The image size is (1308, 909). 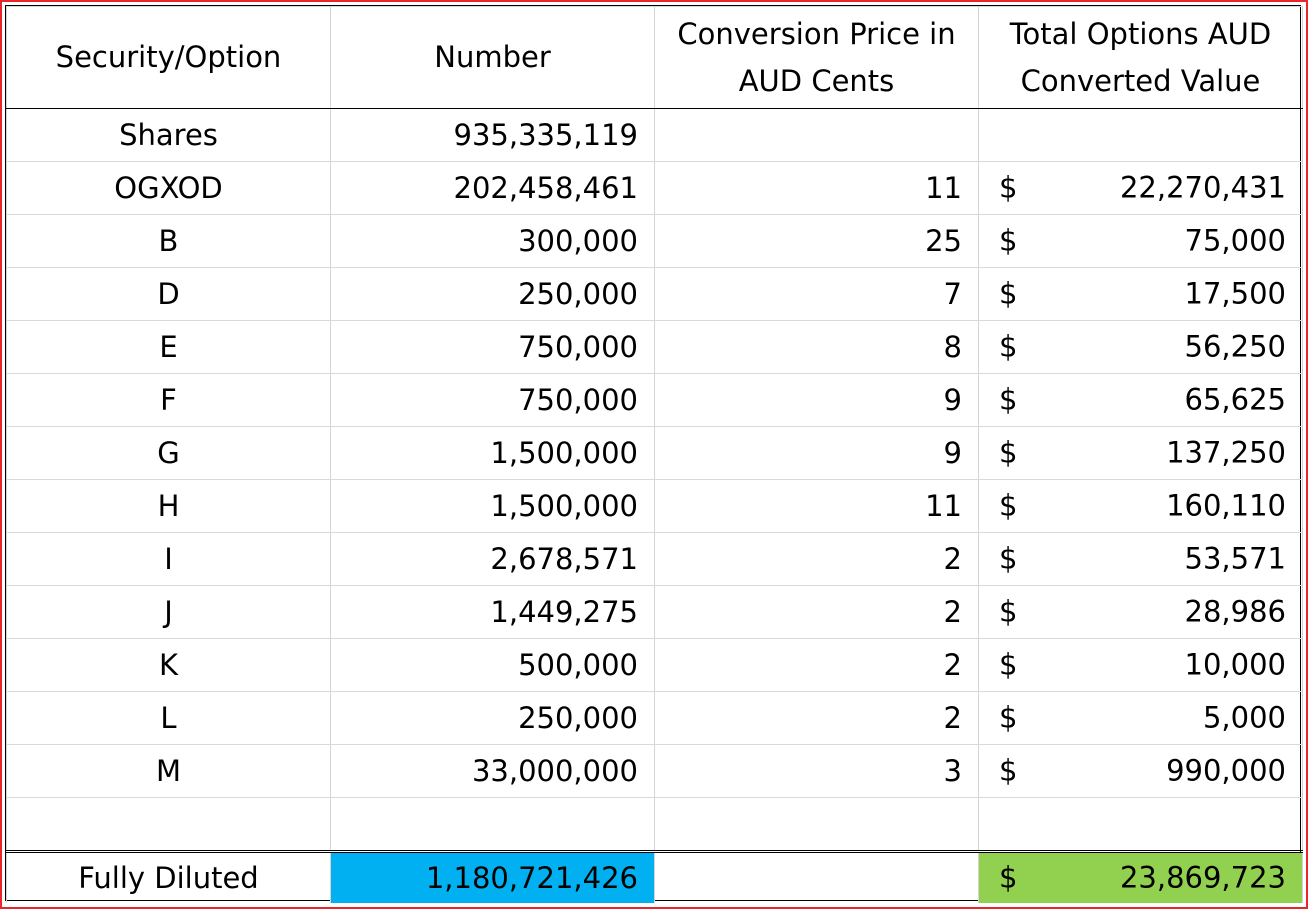 I want to click on converted-value-cell: $17,500, so click(x=1140, y=294).